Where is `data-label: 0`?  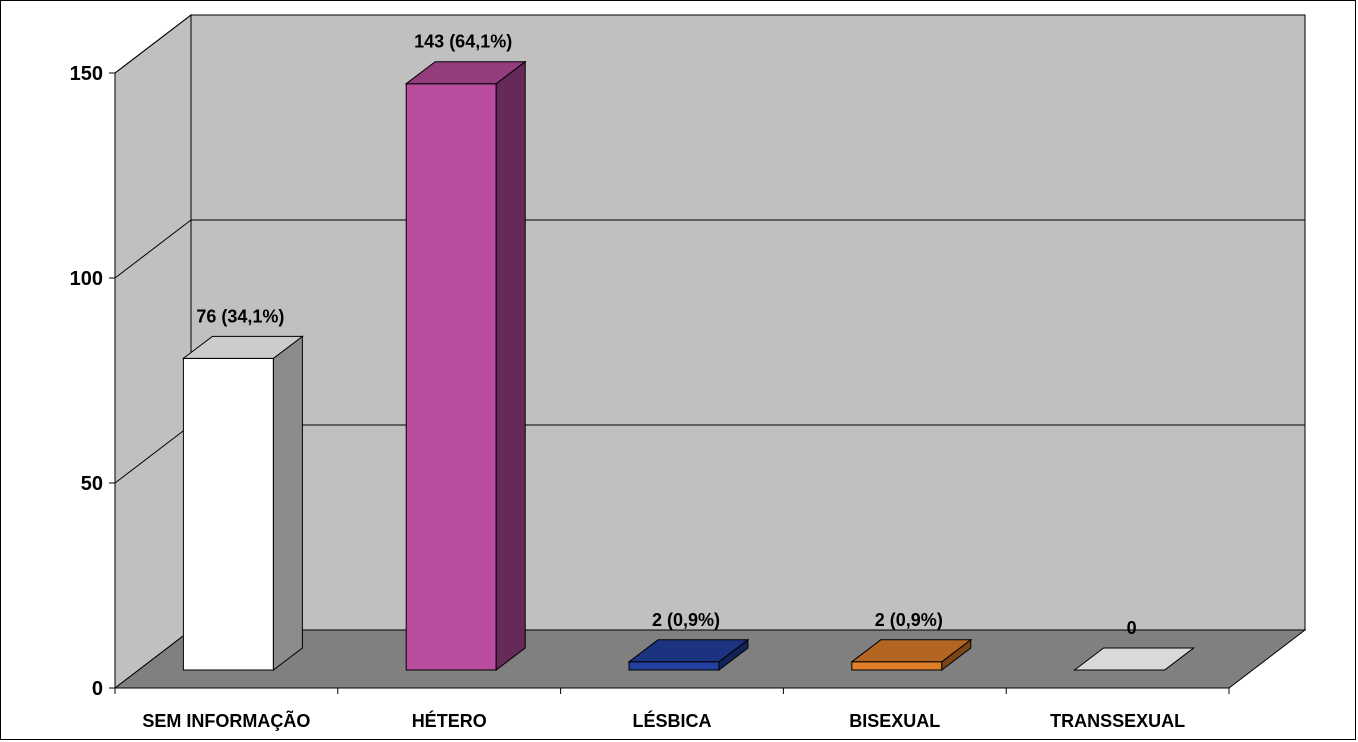
data-label: 0 is located at coordinates (1132, 628).